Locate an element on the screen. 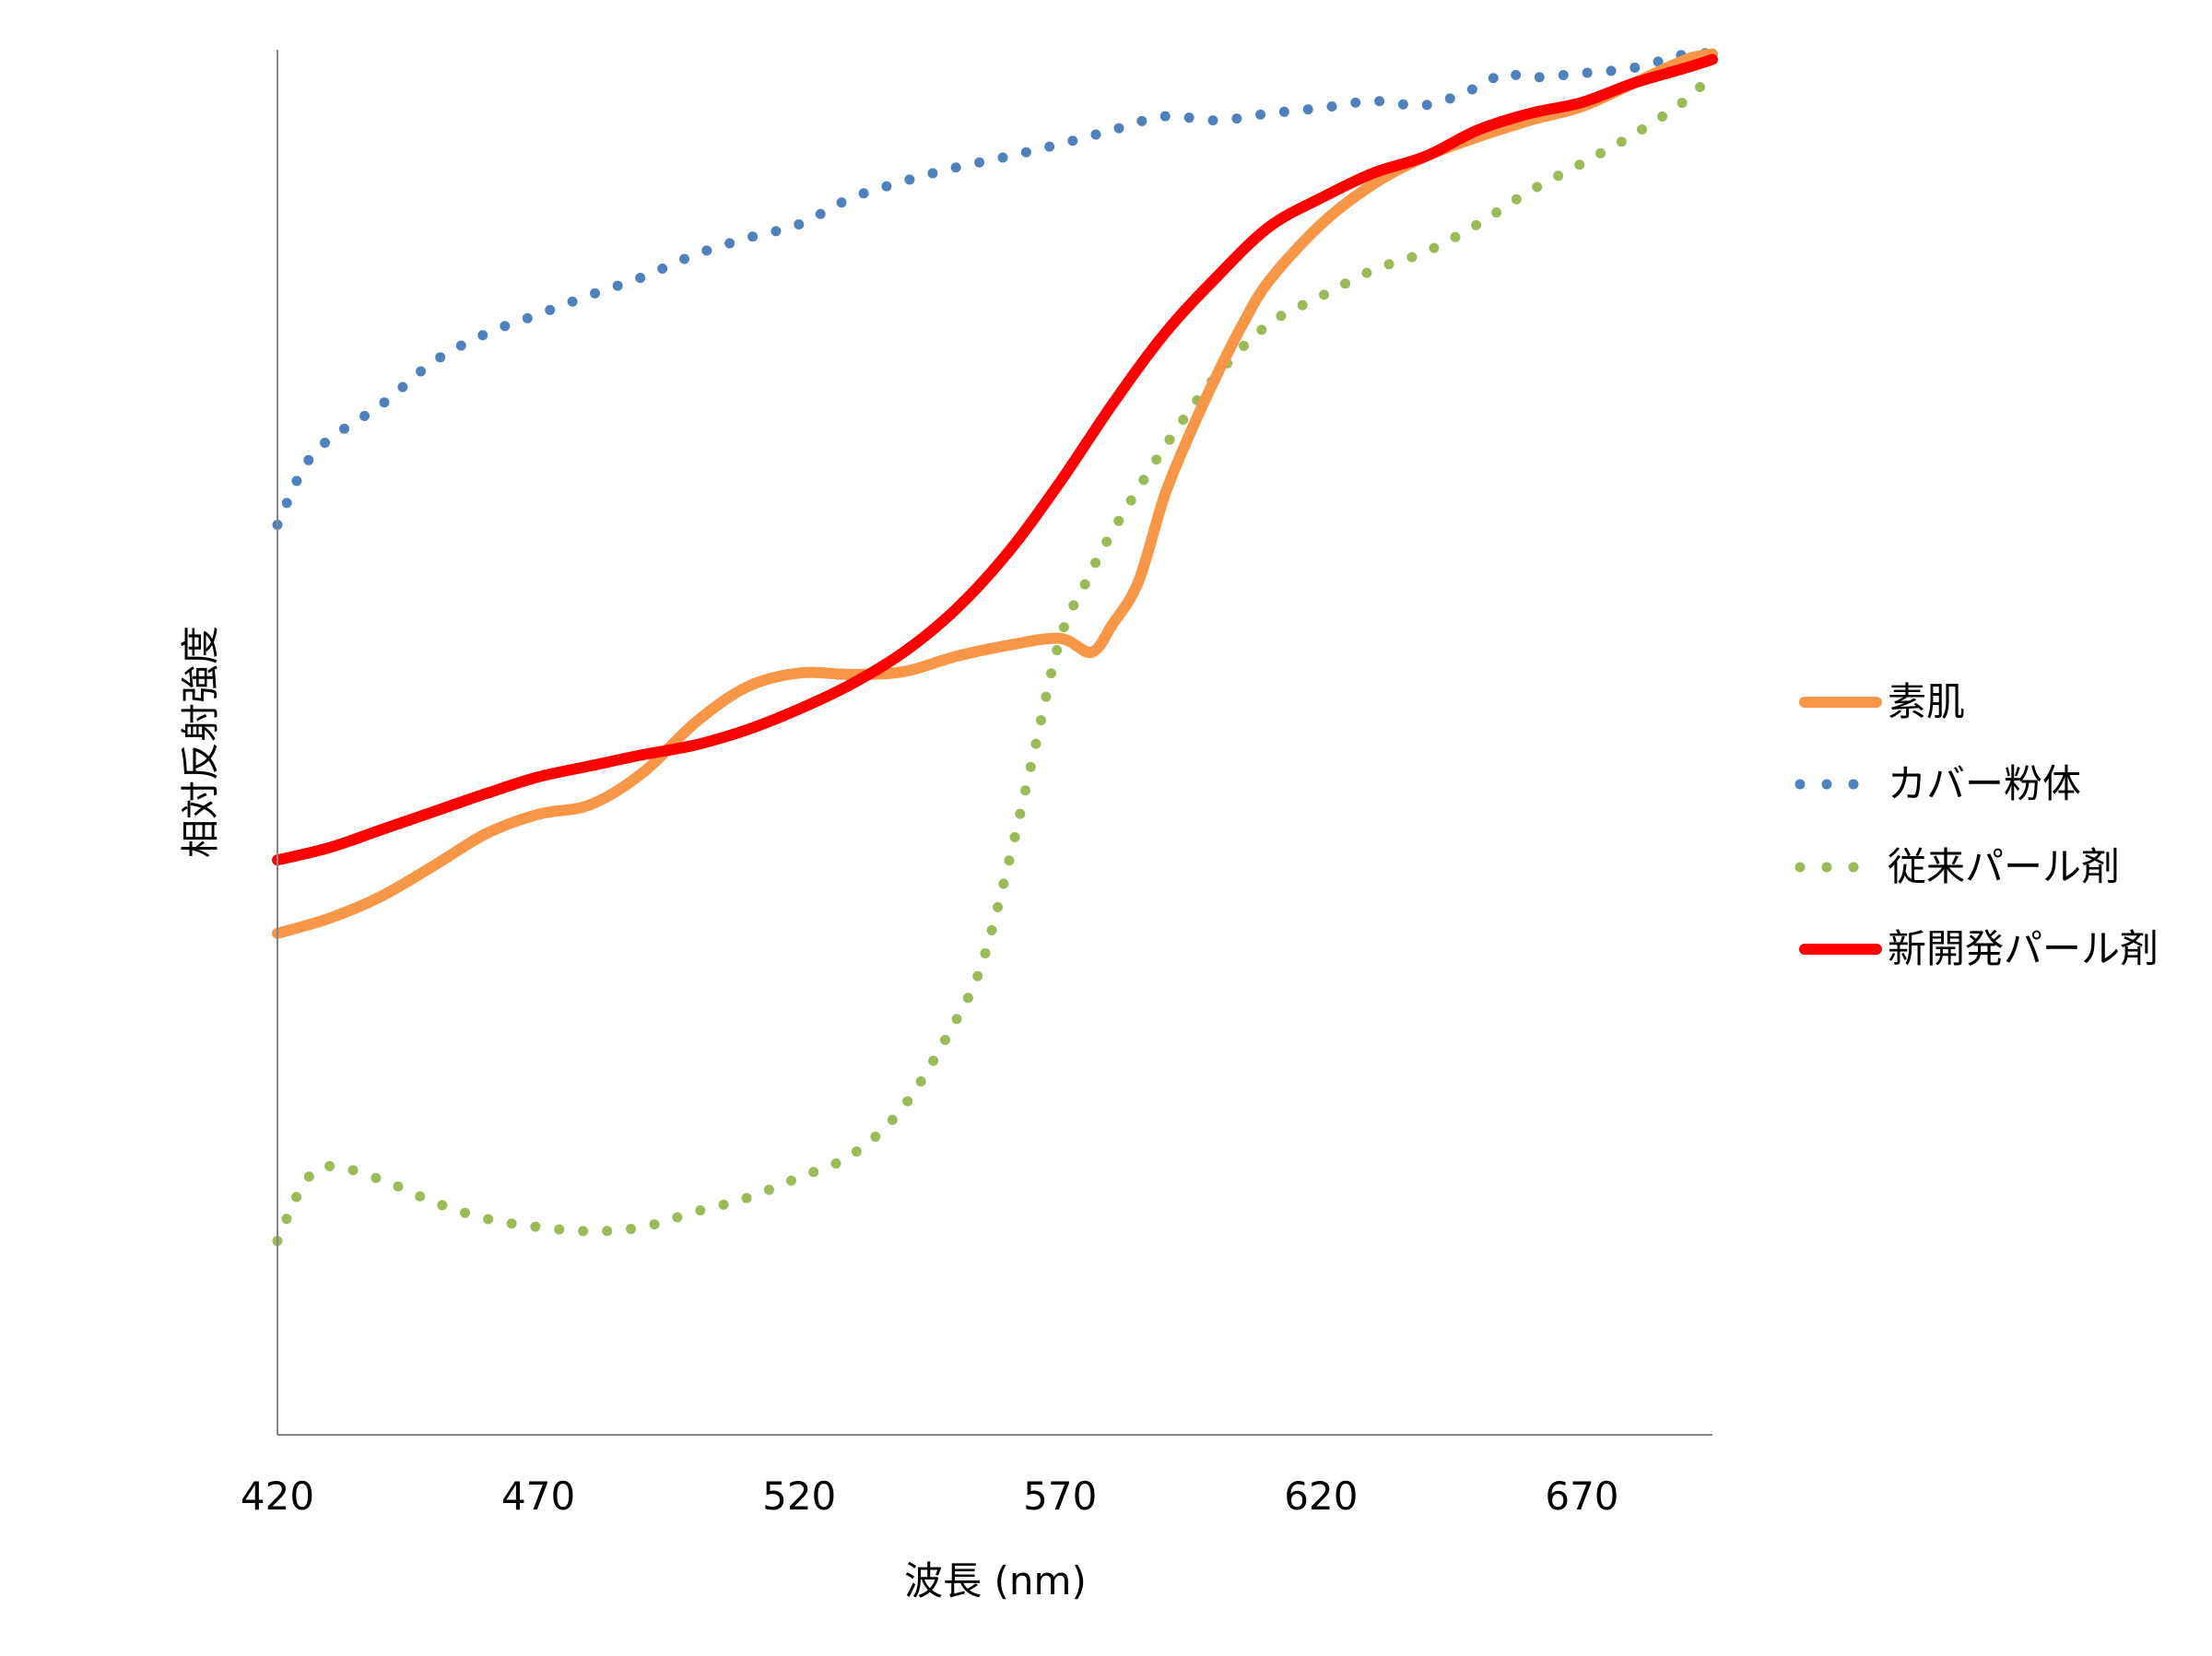 This screenshot has height=1656, width=2212. legend-item: 素肌 is located at coordinates (1882, 701).